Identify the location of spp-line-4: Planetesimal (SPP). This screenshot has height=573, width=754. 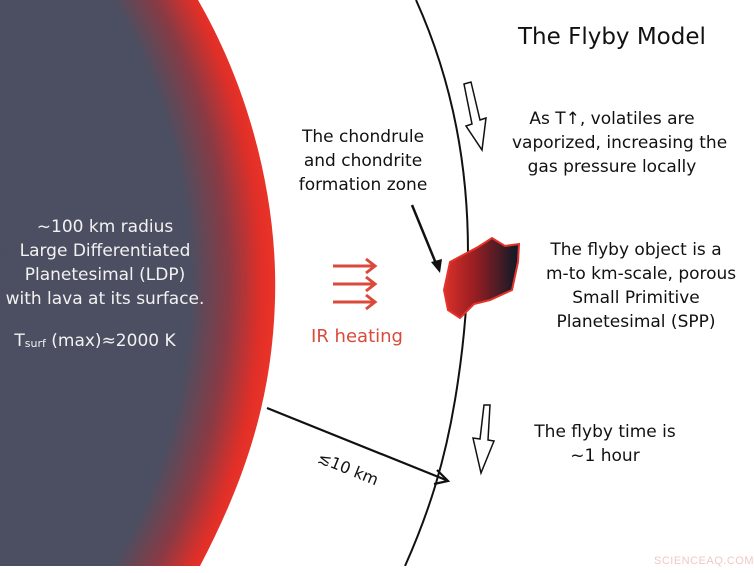
(636, 322).